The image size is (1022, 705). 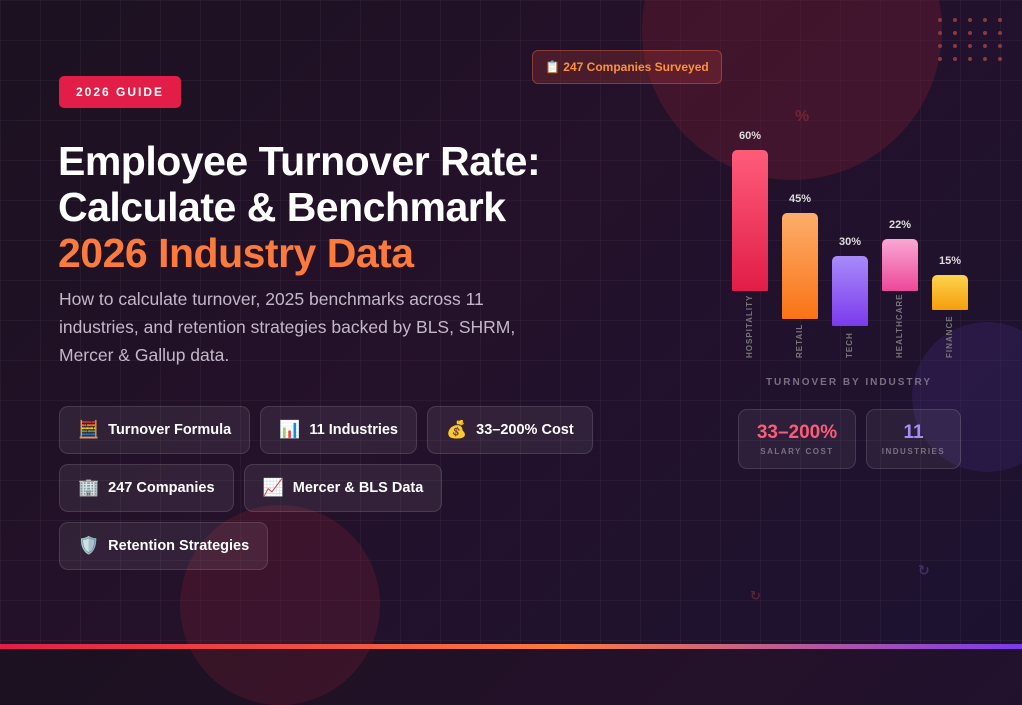 What do you see at coordinates (850, 290) in the screenshot?
I see `bar-tech` at bounding box center [850, 290].